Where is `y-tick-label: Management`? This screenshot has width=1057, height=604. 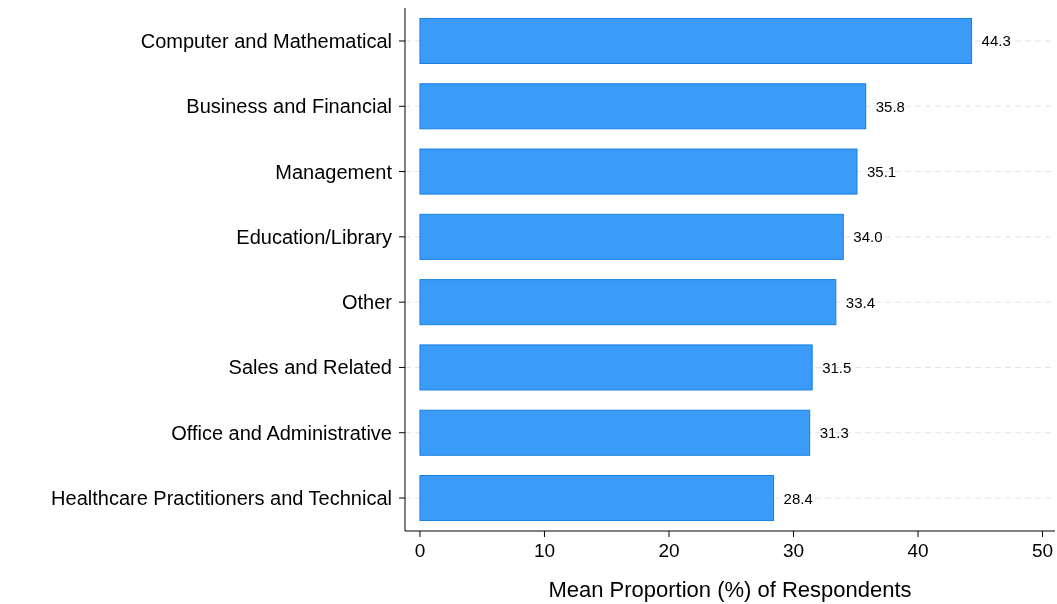
y-tick-label: Management is located at coordinates (334, 171).